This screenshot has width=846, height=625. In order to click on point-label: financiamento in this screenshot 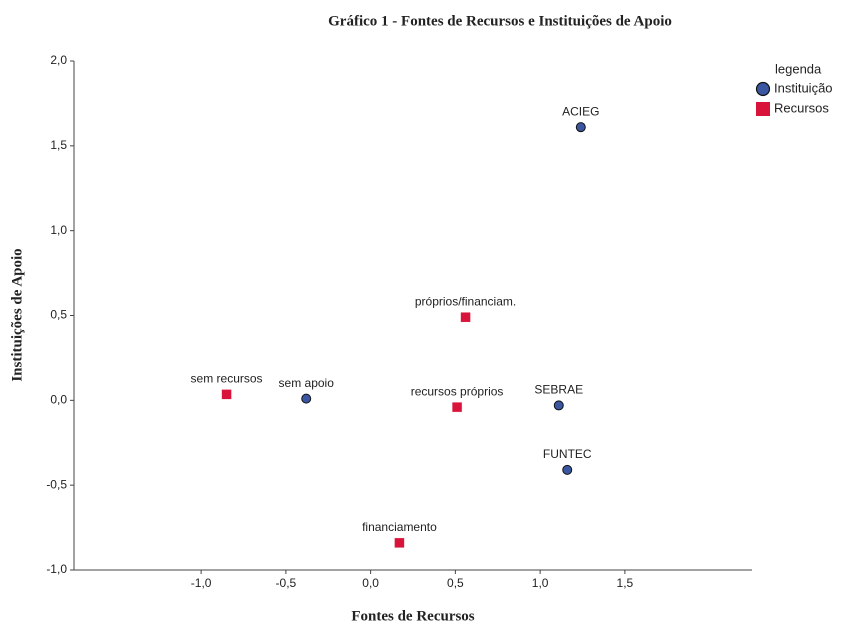, I will do `click(399, 527)`.